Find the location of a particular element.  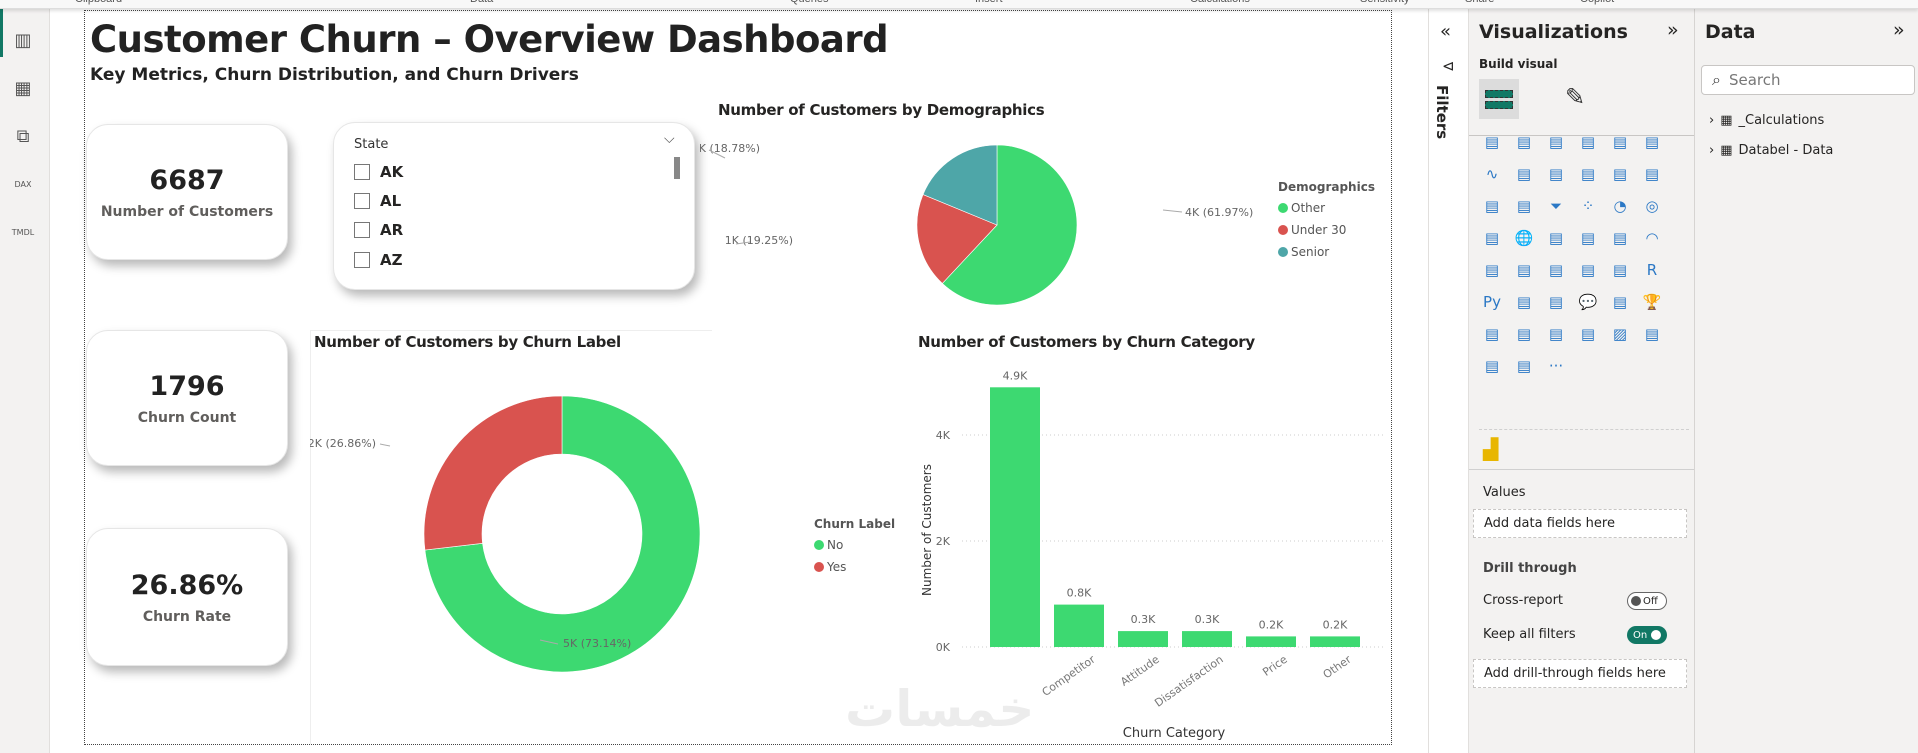

bar-dissatisfaction is located at coordinates (1207, 639).